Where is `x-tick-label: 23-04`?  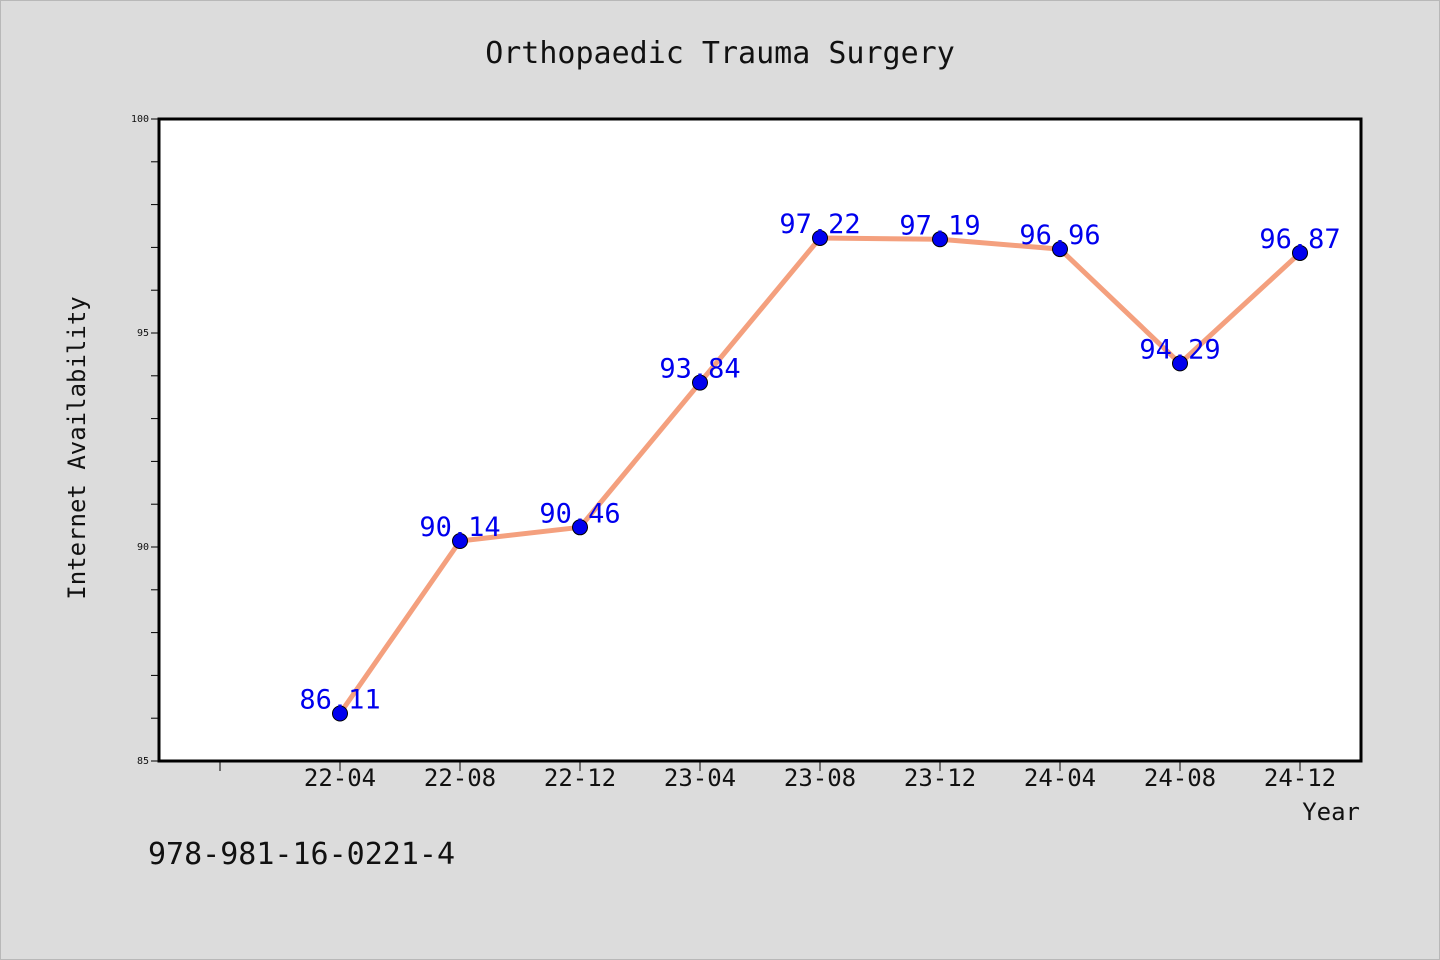 x-tick-label: 23-04 is located at coordinates (700, 778).